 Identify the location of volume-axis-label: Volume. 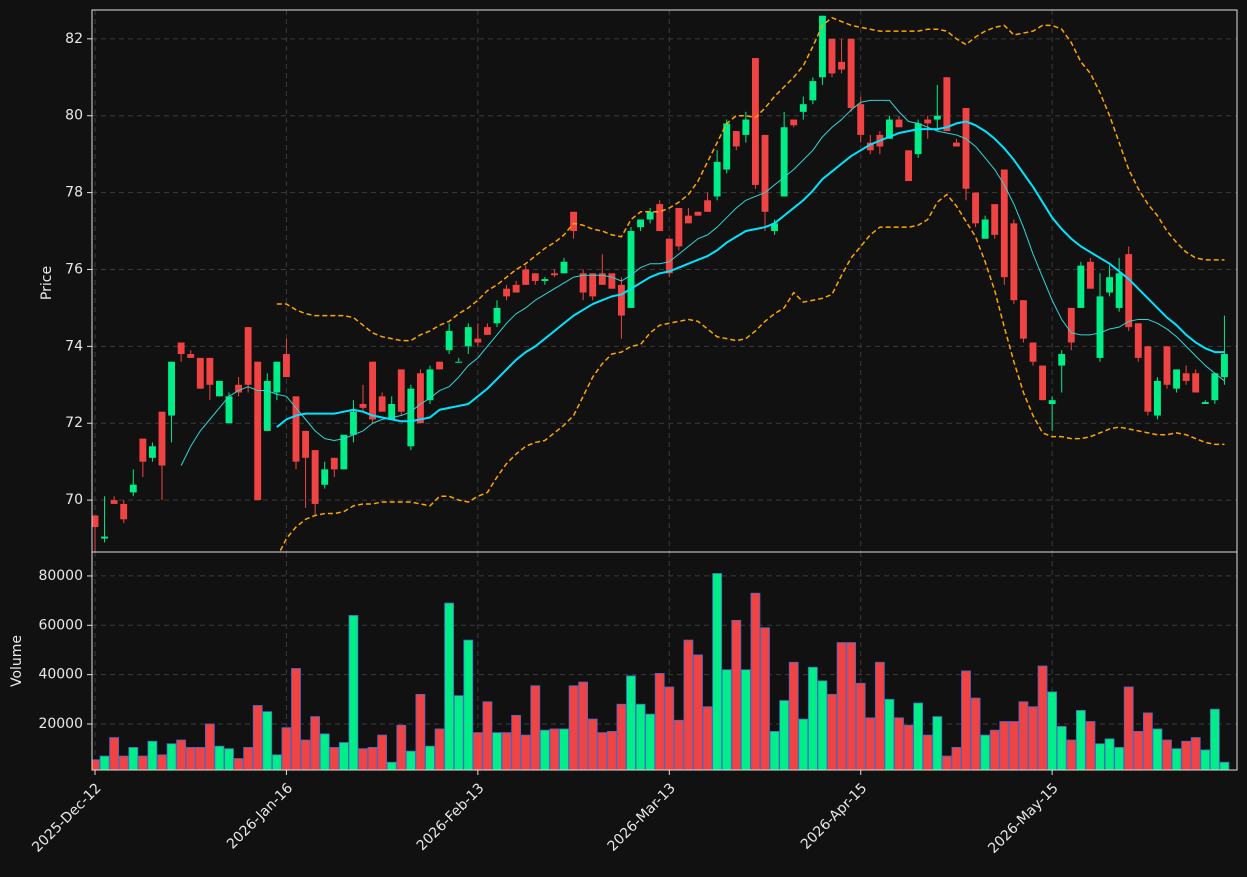
(17, 661).